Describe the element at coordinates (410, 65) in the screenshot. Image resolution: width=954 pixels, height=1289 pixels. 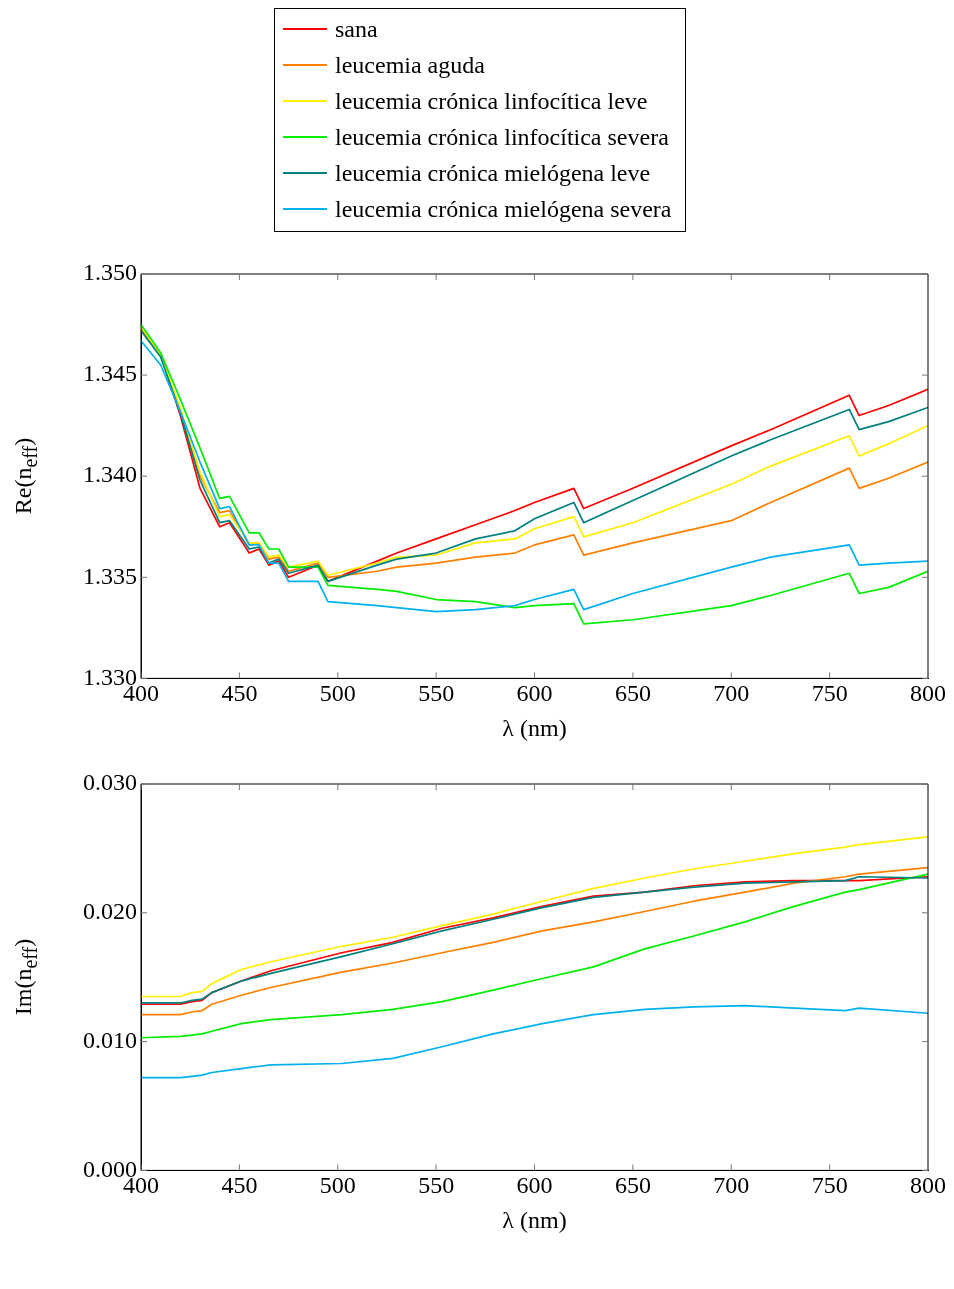
I see `legend-label: leucemia aguda` at that location.